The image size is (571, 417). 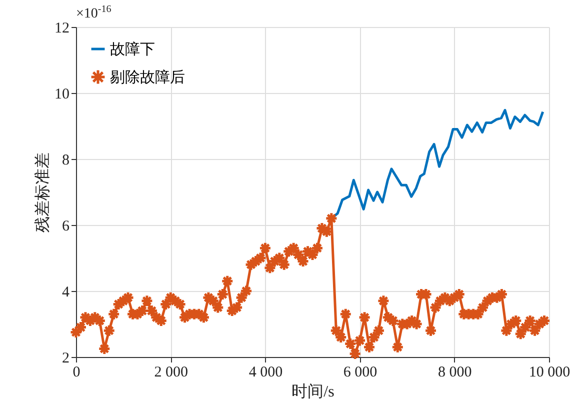 I want to click on x-axis-title: 时间/s, so click(x=313, y=391).